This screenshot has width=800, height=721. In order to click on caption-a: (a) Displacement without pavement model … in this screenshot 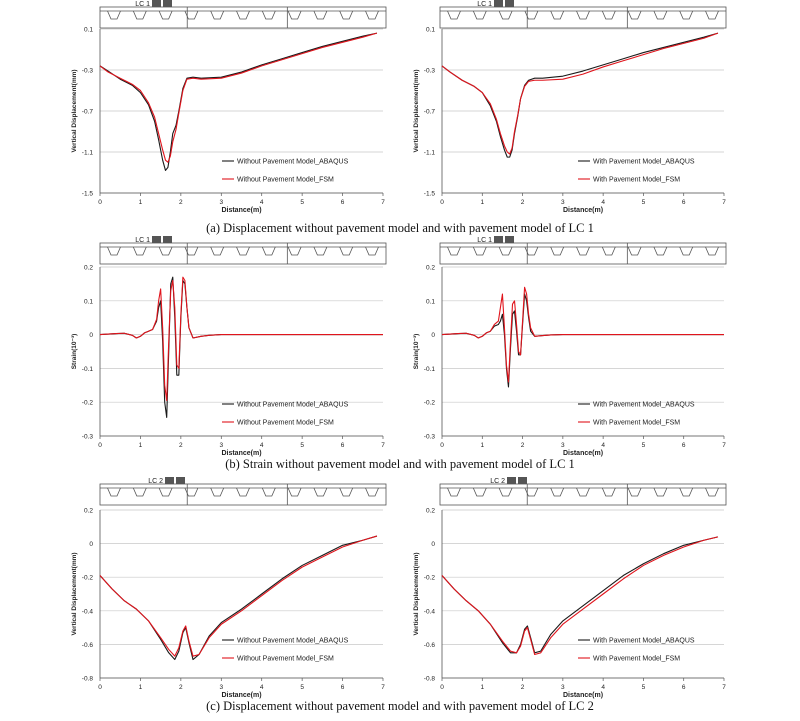, I will do `click(400, 228)`.